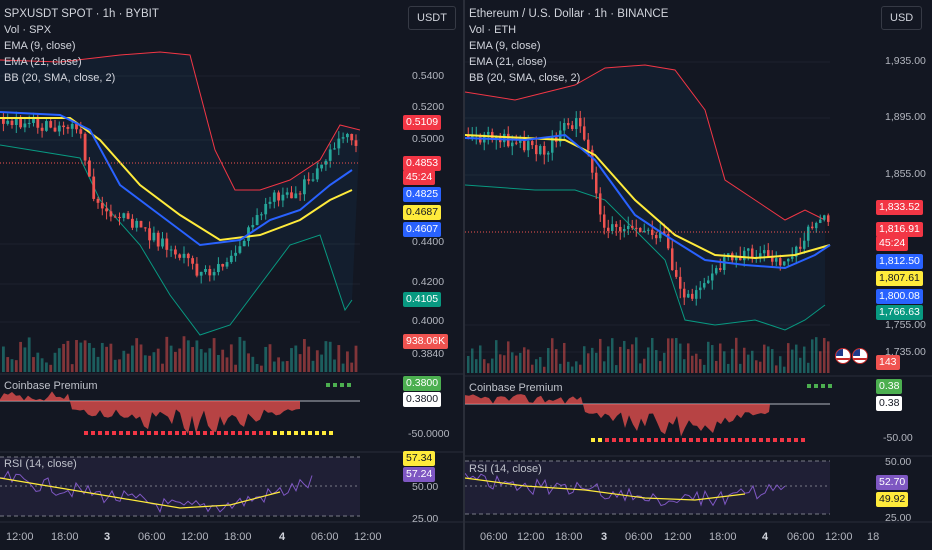  I want to click on left-legend-bb: BB (20, SMA, close, 2), so click(60, 78).